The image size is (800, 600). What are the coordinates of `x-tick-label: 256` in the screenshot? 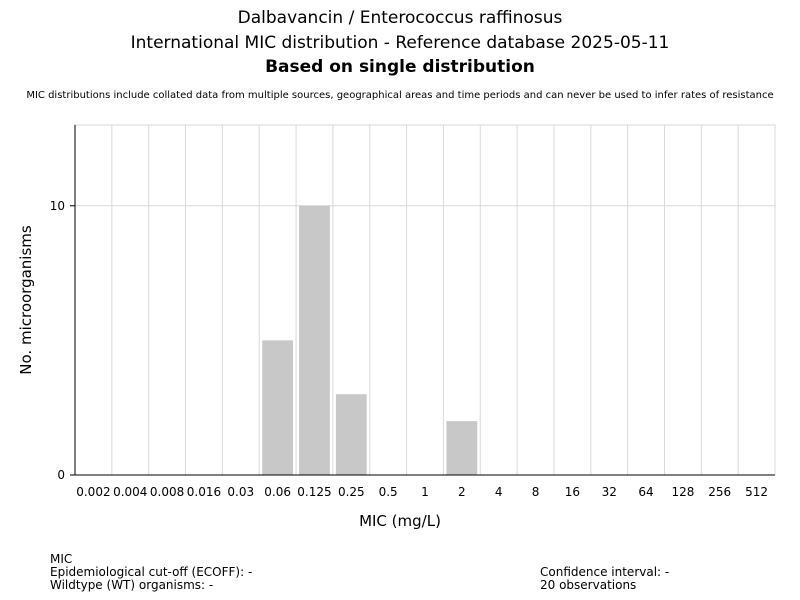 It's located at (719, 492).